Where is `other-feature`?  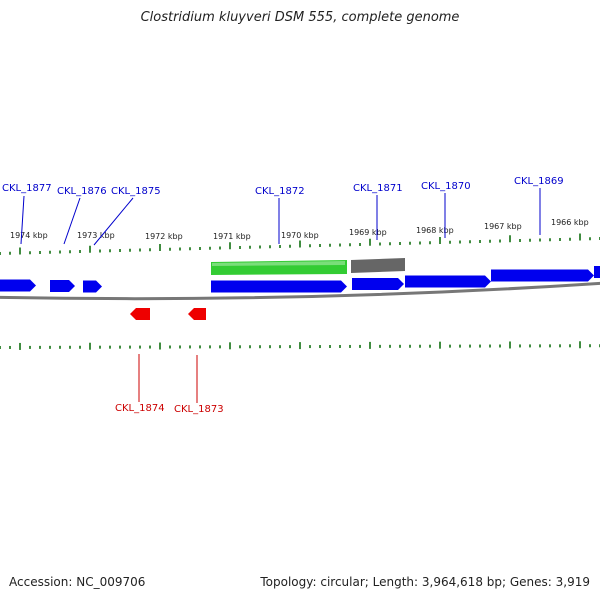
other-feature is located at coordinates (378, 265).